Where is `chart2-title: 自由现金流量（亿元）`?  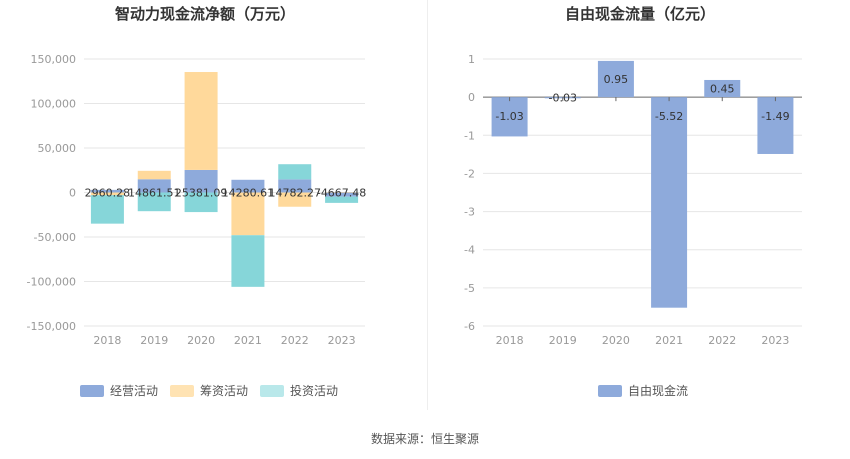
chart2-title: 自由现金流量（亿元） is located at coordinates (639, 14).